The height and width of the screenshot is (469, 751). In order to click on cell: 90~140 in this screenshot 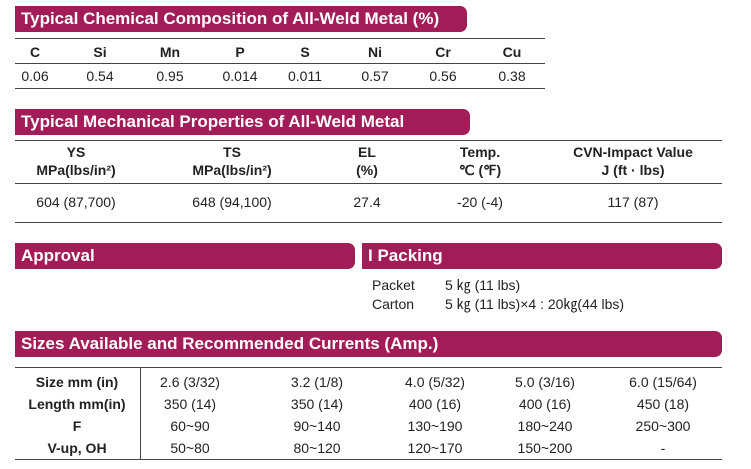, I will do `click(317, 426)`.